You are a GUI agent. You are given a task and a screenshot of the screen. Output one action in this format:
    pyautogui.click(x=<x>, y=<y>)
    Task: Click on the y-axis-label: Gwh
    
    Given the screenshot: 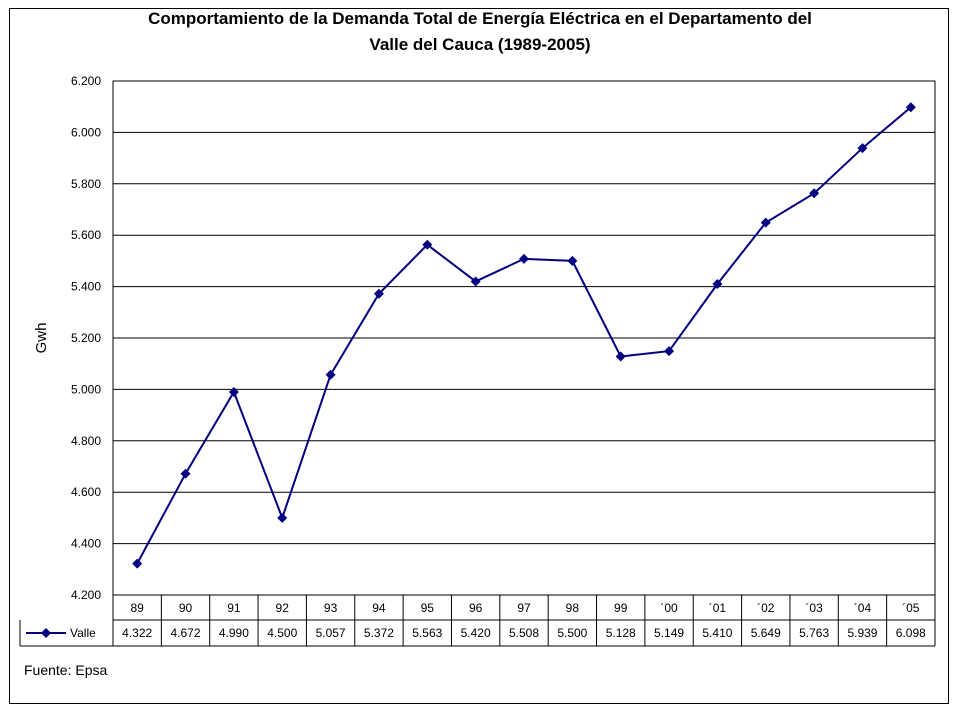 What is the action you would take?
    pyautogui.click(x=41, y=338)
    